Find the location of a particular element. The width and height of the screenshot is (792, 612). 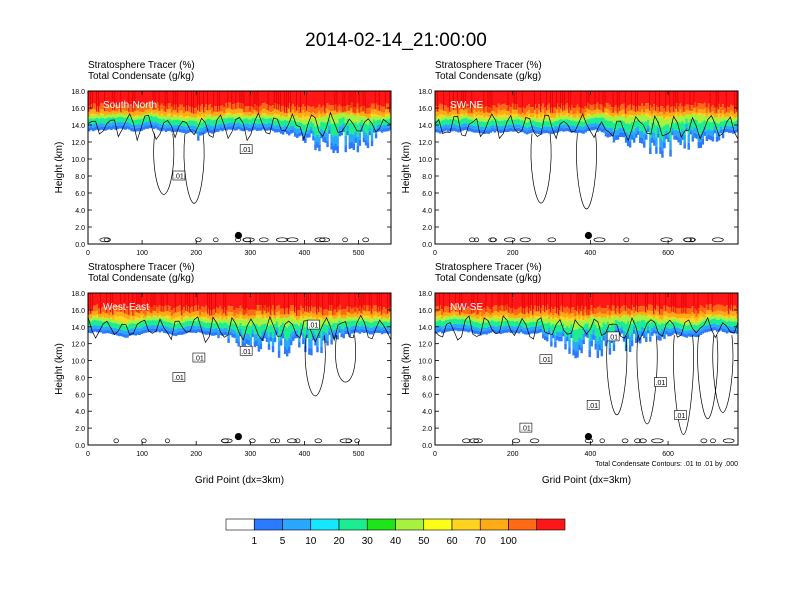

colorbar: 1 5 10 20 30 40 50 60 70 100 is located at coordinates (395, 532).